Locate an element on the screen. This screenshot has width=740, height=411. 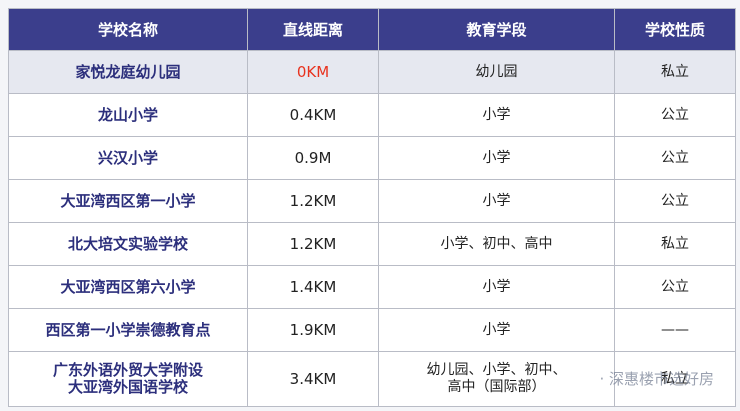
table-cell: 家悦龙庭幼儿园 is located at coordinates (128, 72).